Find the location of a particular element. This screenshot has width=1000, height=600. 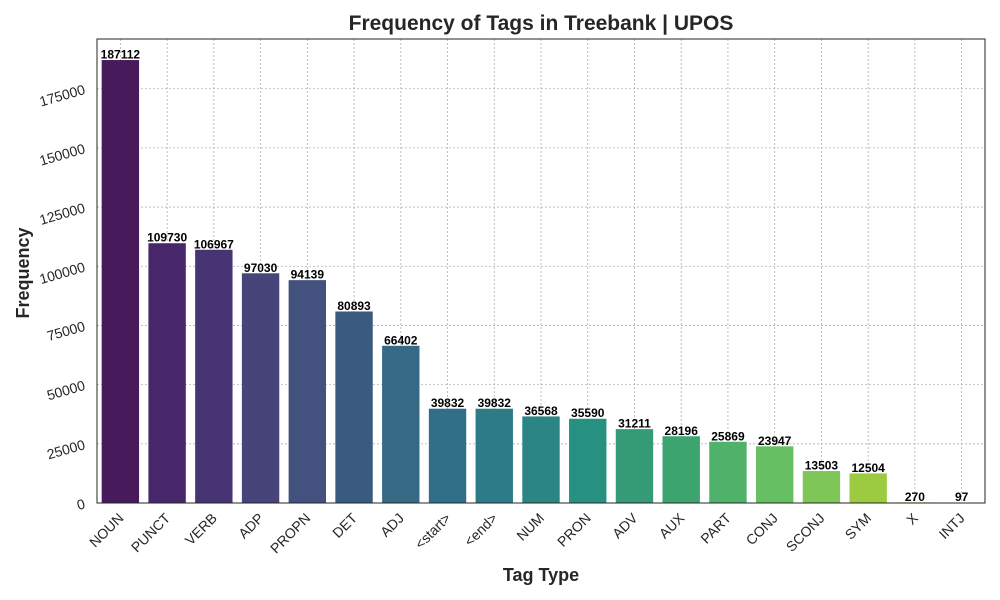

data-label: 109730 is located at coordinates (167, 238).